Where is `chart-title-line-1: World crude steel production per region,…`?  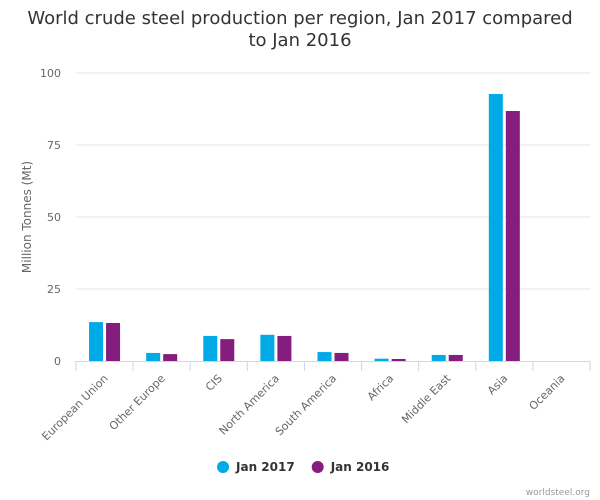 chart-title-line-1: World crude steel production per region,… is located at coordinates (299, 18).